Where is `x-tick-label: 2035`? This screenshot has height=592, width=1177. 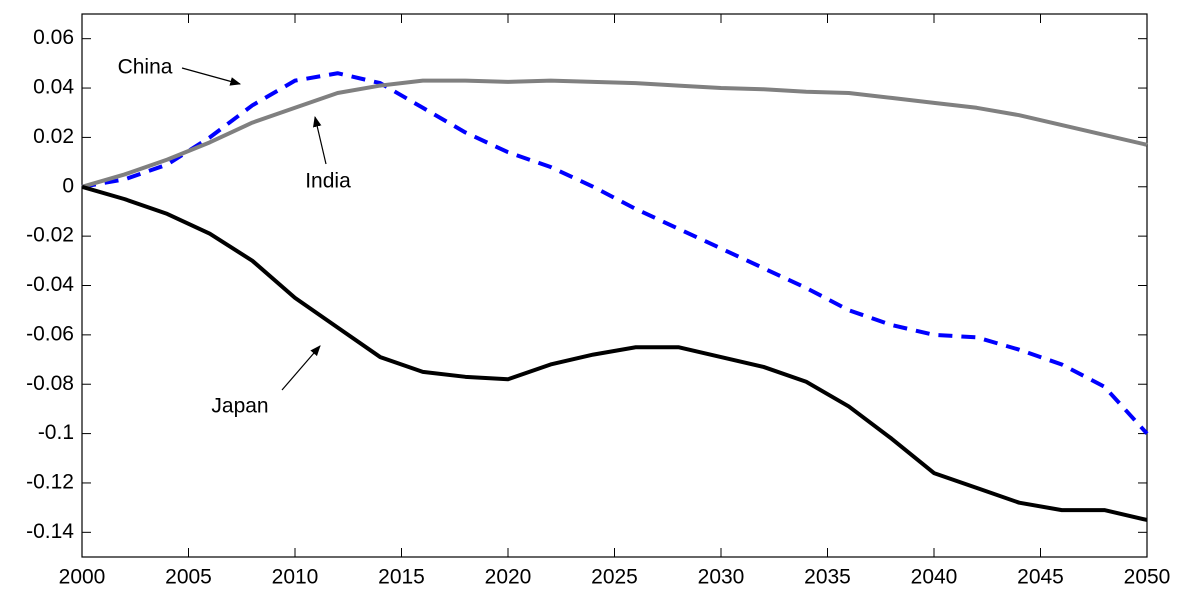
x-tick-label: 2035 is located at coordinates (827, 577).